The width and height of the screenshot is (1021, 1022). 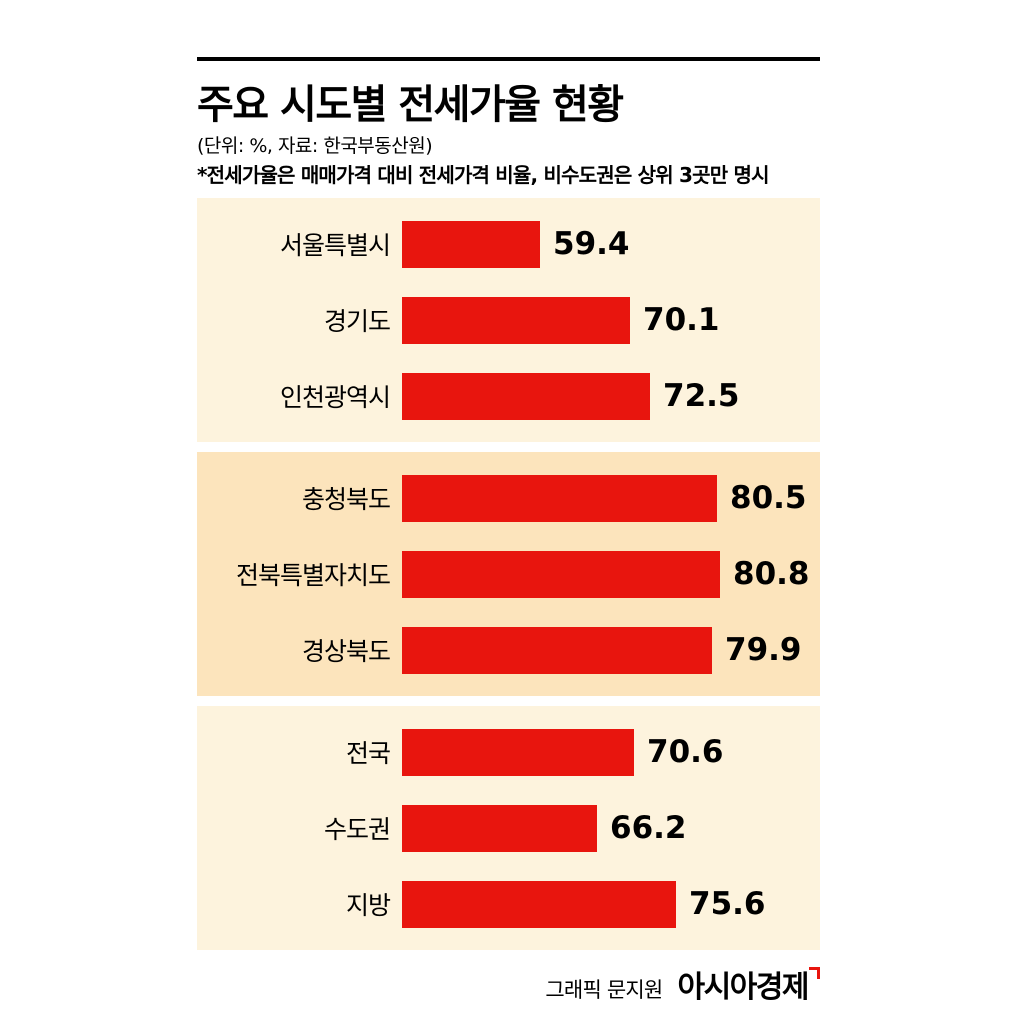 I want to click on chart-group-1: 서울특별시 59.4 경기도 70.1 인천광역시 72.5, so click(x=508, y=320).